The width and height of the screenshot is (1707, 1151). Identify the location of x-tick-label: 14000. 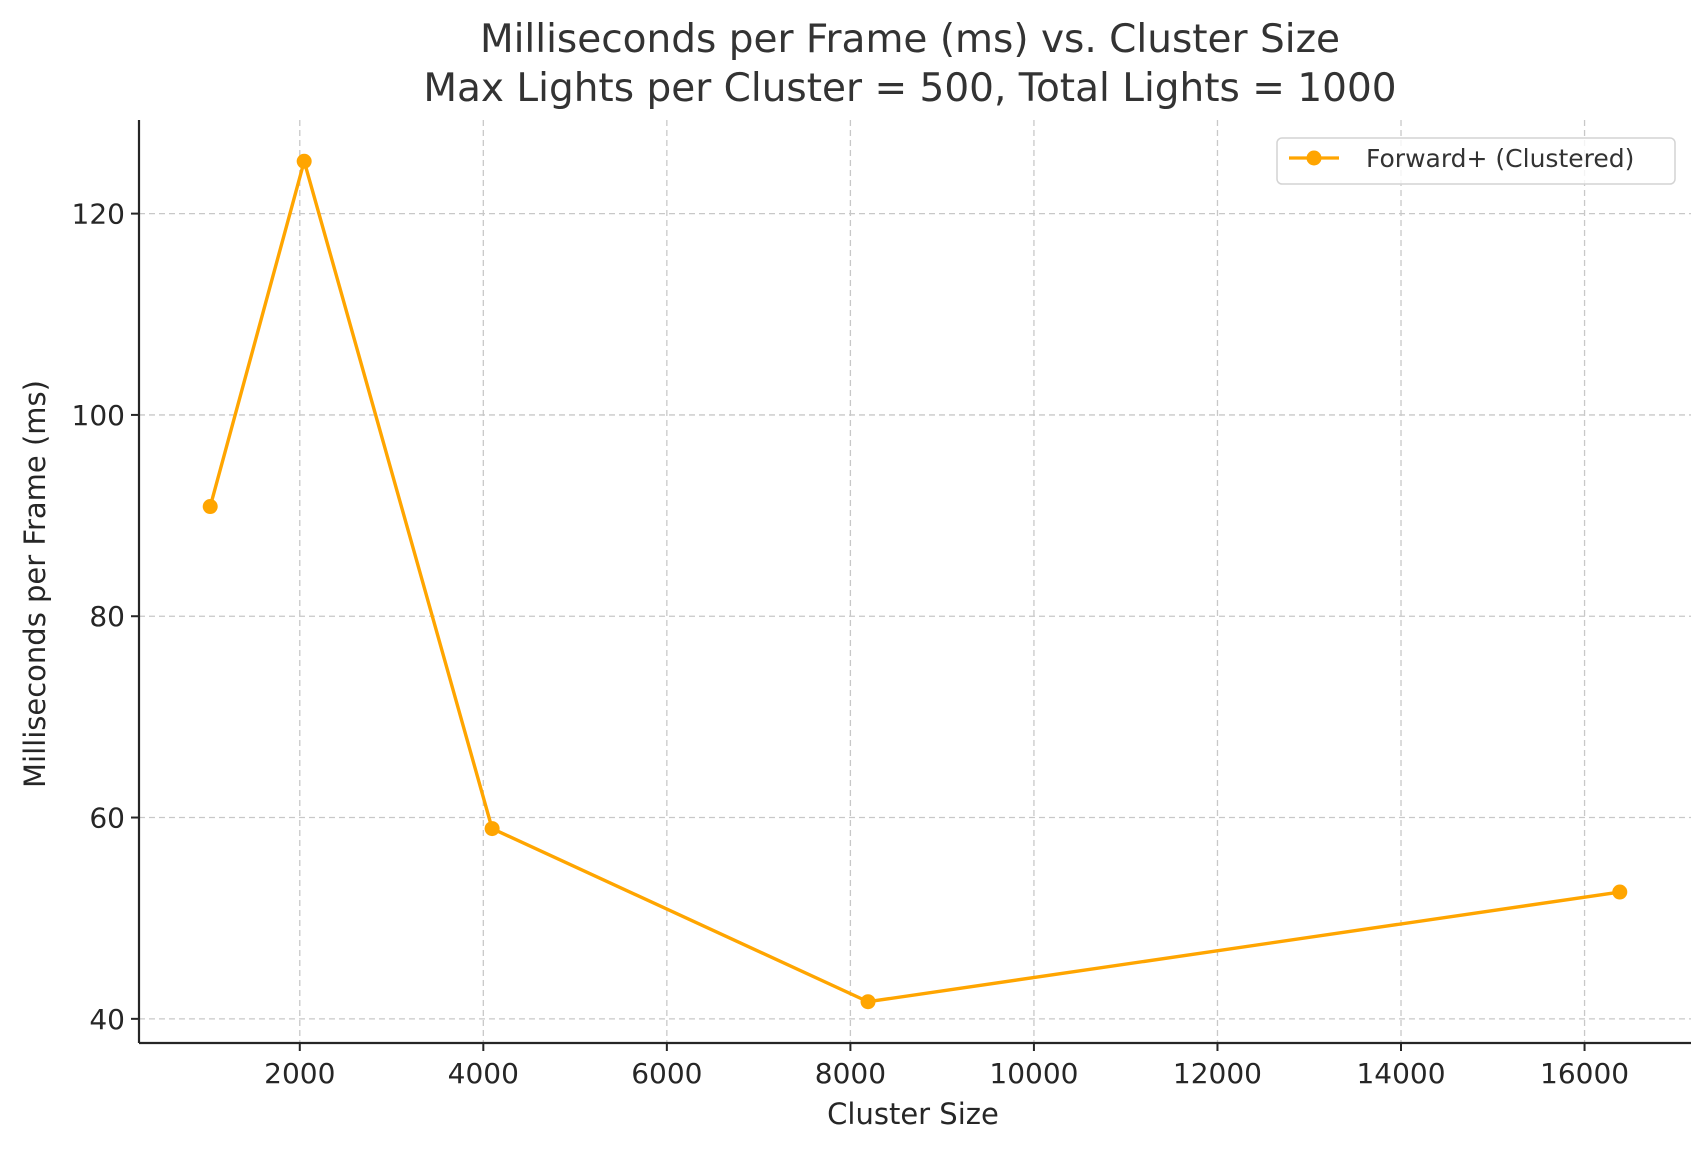
(1400, 1073).